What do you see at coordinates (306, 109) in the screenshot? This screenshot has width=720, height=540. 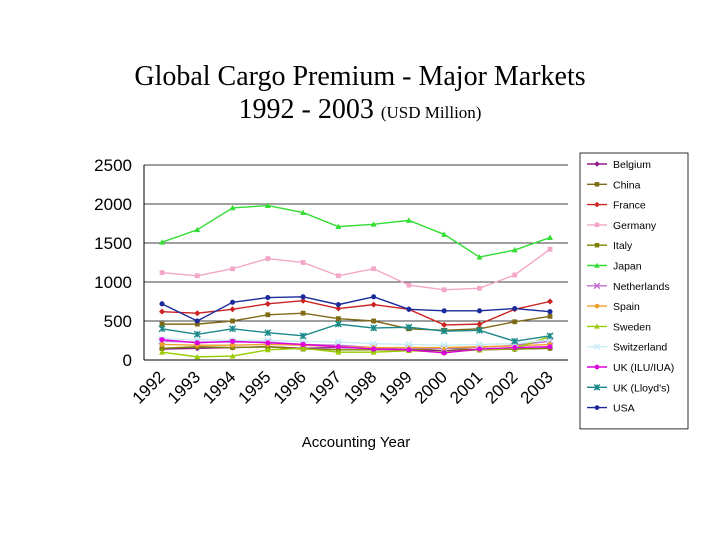 I see `chart-title-years: 1992 - 2003` at bounding box center [306, 109].